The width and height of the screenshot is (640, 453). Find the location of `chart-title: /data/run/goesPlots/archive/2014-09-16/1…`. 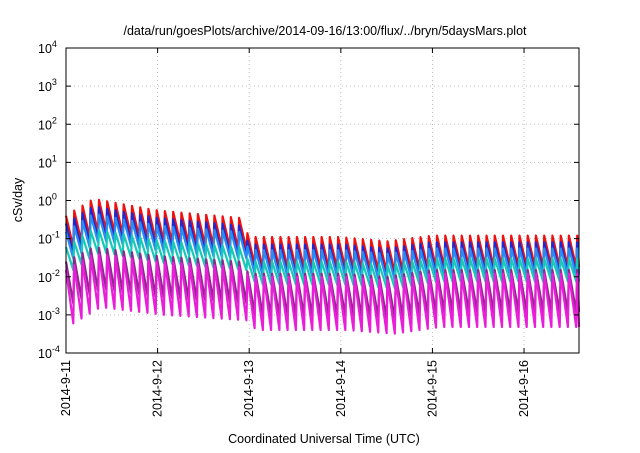

chart-title: /data/run/goesPlots/archive/2014-09-16/1… is located at coordinates (325, 31).